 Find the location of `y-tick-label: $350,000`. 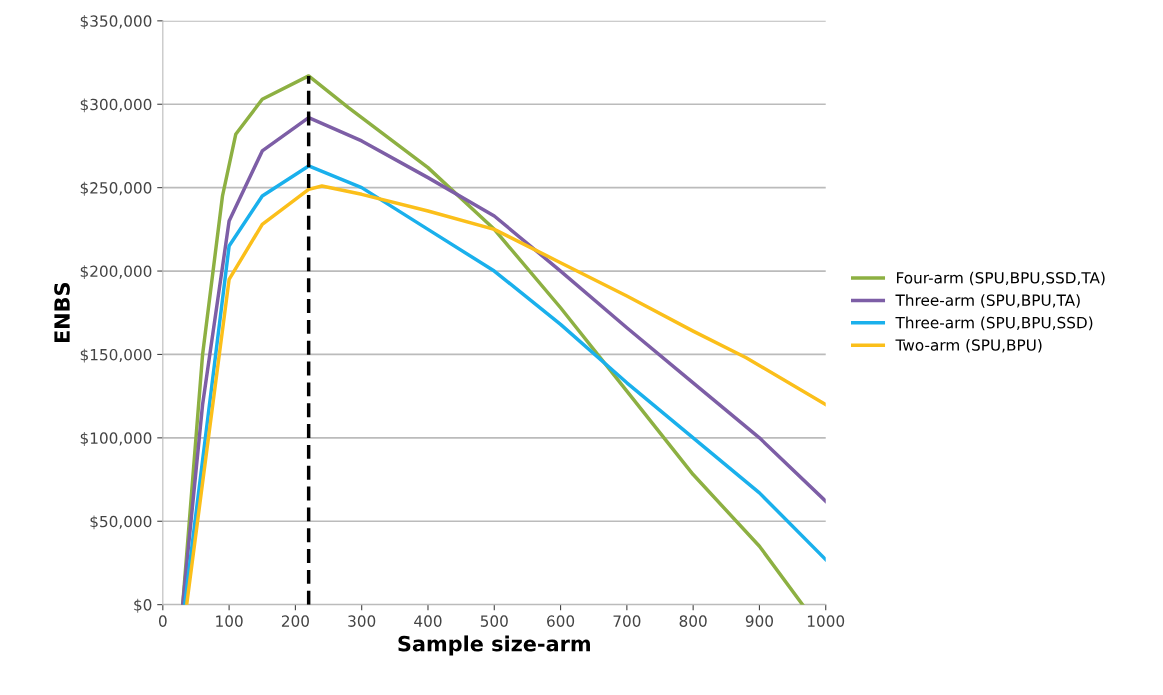

y-tick-label: $350,000 is located at coordinates (116, 22).